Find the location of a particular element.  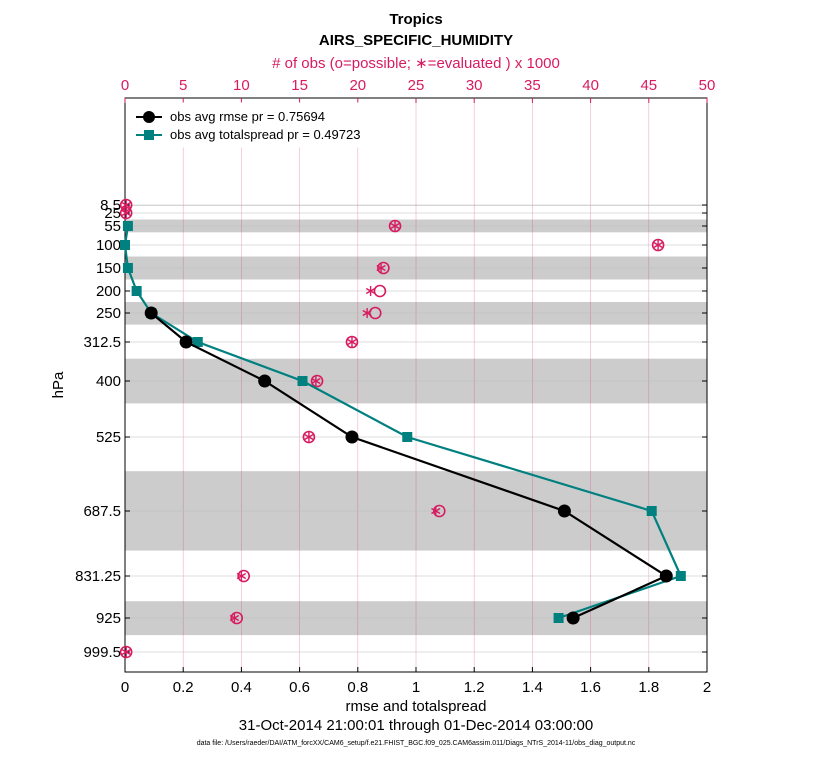

legend-rmse-label: obs avg rmse pr = 0.75694 is located at coordinates (247, 116).